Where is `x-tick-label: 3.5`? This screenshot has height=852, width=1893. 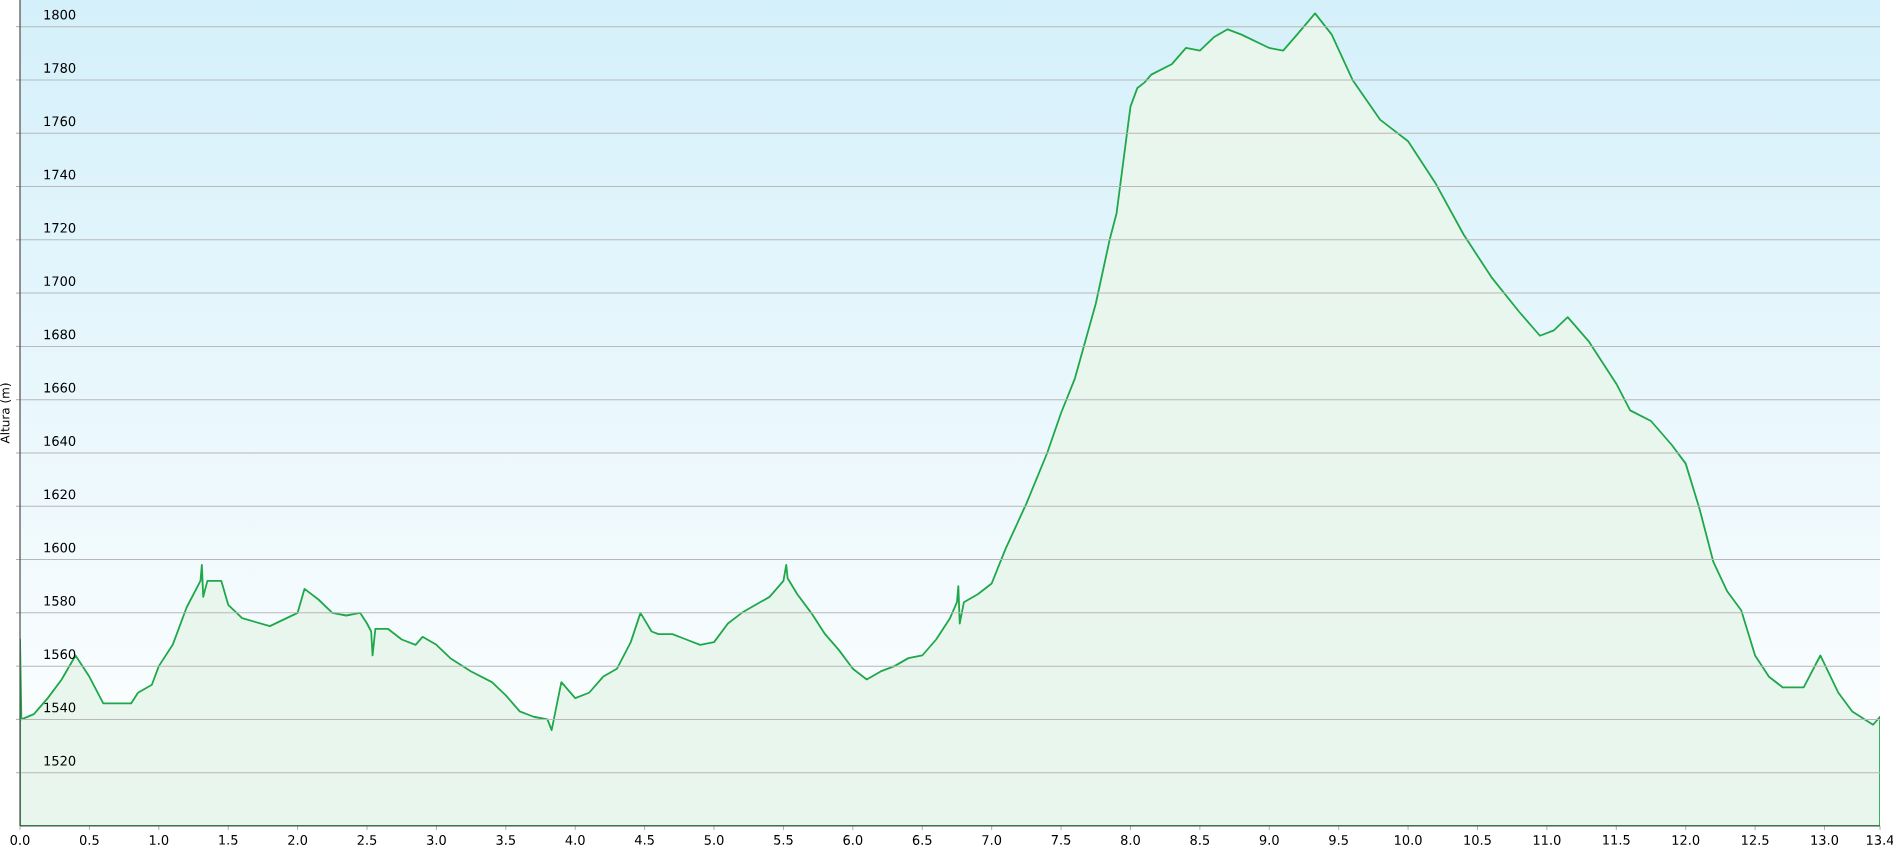
x-tick-label: 3.5 is located at coordinates (506, 840).